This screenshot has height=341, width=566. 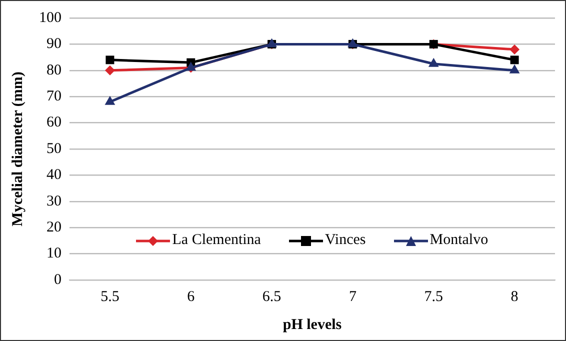 What do you see at coordinates (54, 254) in the screenshot?
I see `y-tick-label: 10` at bounding box center [54, 254].